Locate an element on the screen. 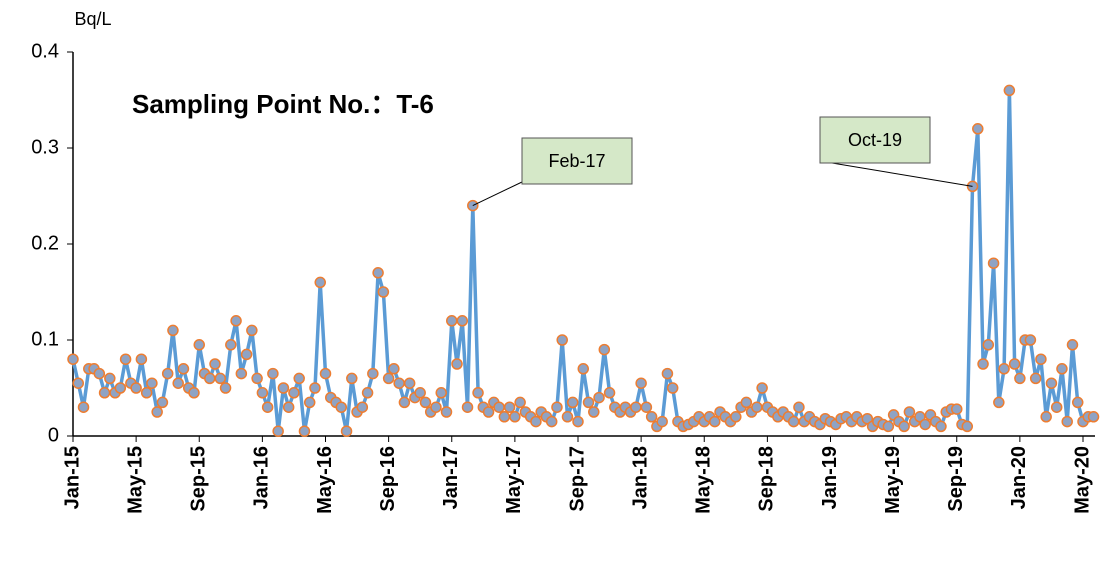  chart-title: Sampling Point No.：T-6 is located at coordinates (283, 104).